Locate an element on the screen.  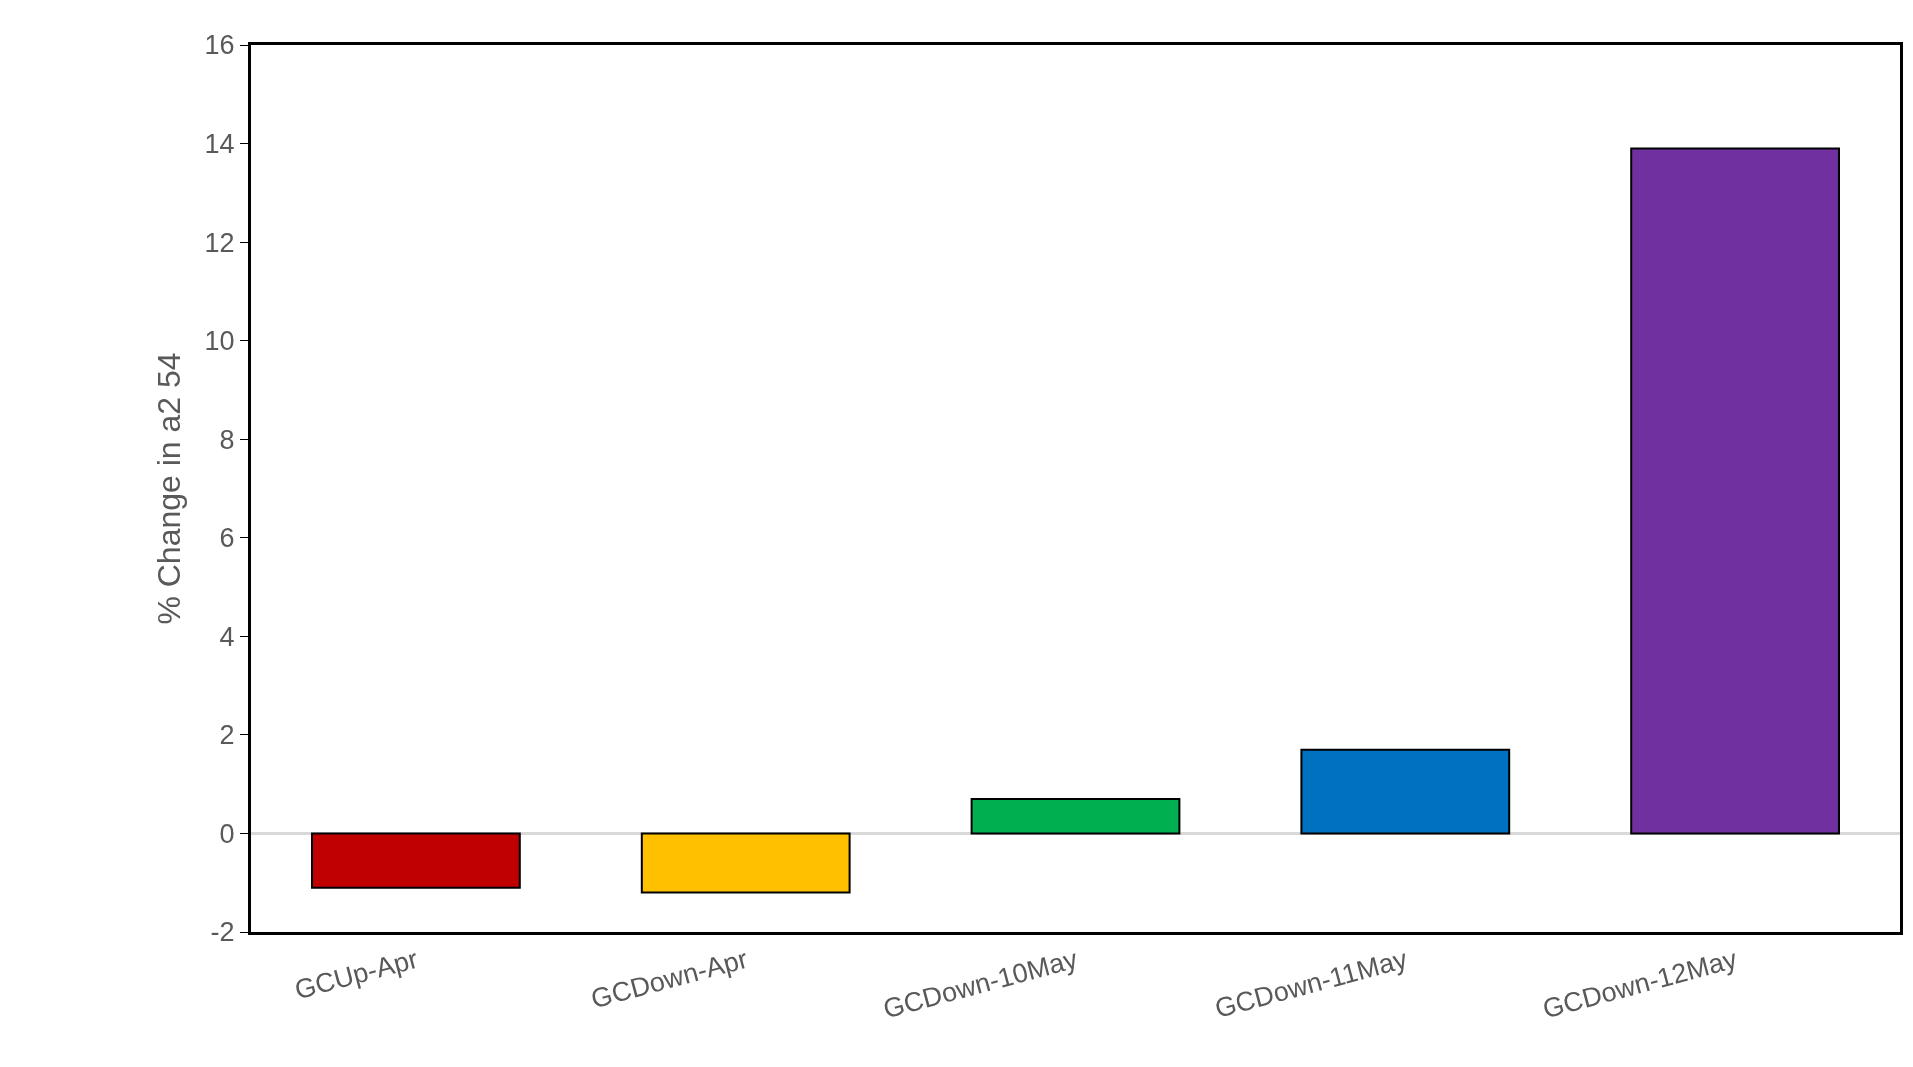
y-tick-label: 12 is located at coordinates (219, 242).